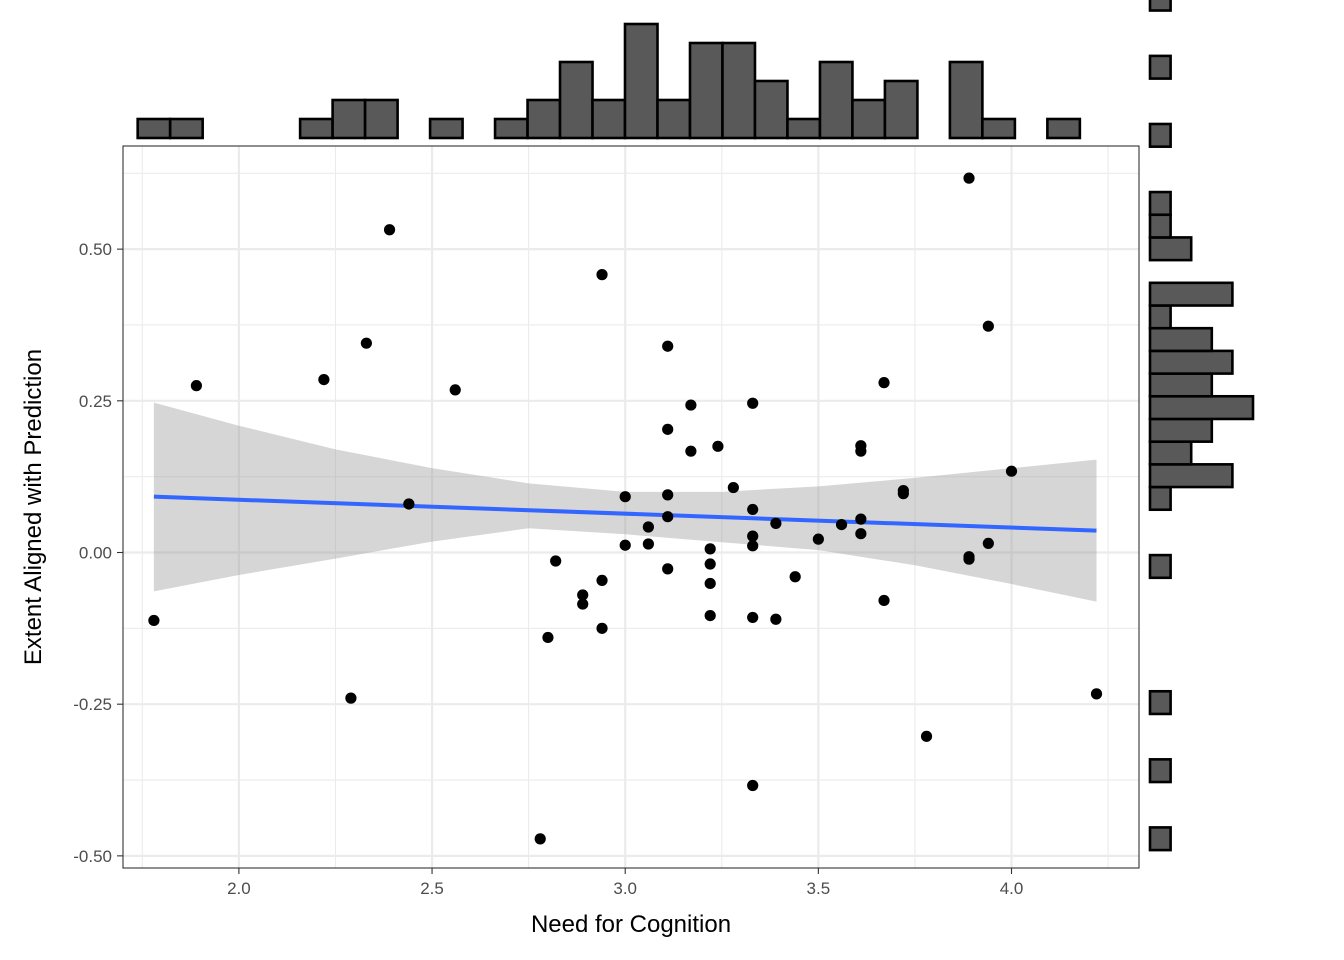 This screenshot has height=960, width=1344. I want to click on y-tick-label: 0.25, so click(95, 401).